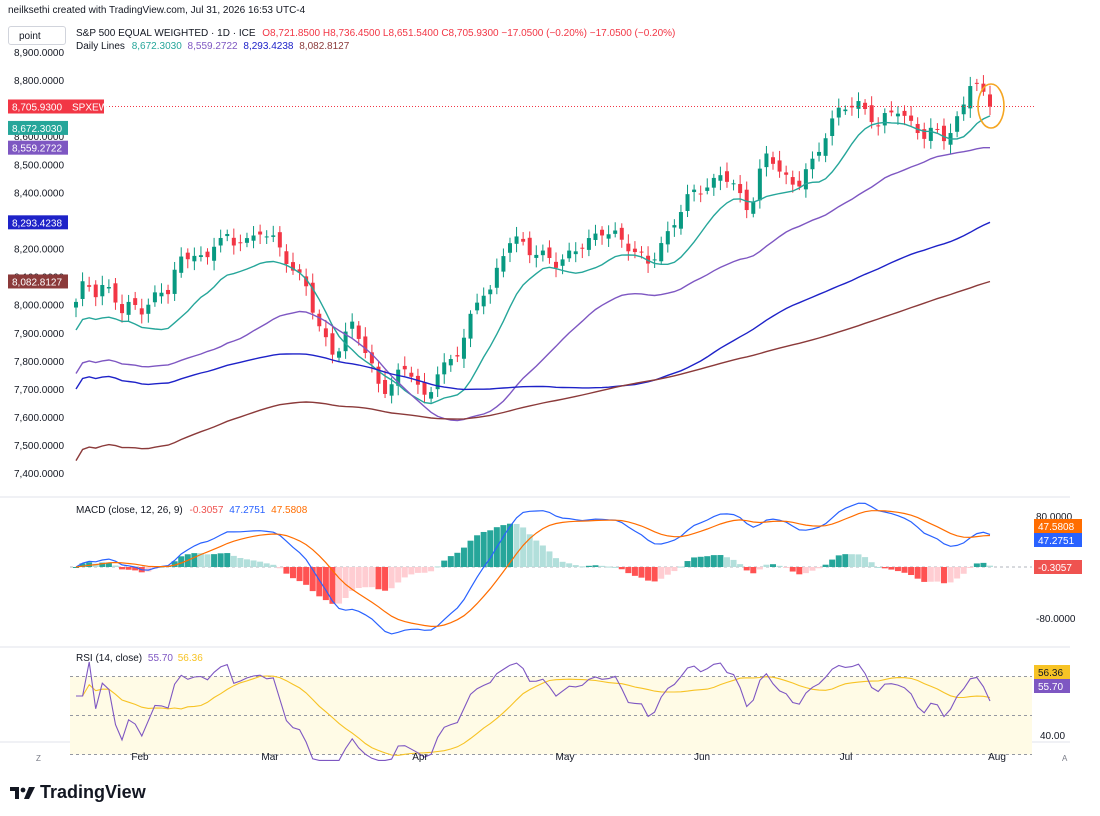 This screenshot has width=1100, height=816. Describe the element at coordinates (1065, 758) in the screenshot. I see `auto-scale-toggle: A` at that location.